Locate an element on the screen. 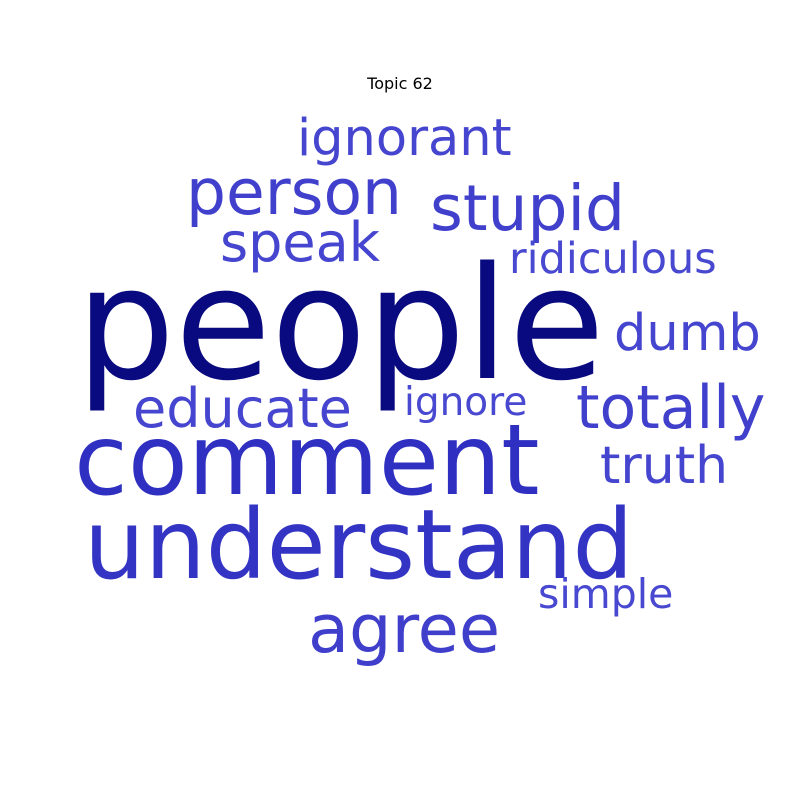 Image resolution: width=800 pixels, height=800 pixels. word-person: person is located at coordinates (294, 192).